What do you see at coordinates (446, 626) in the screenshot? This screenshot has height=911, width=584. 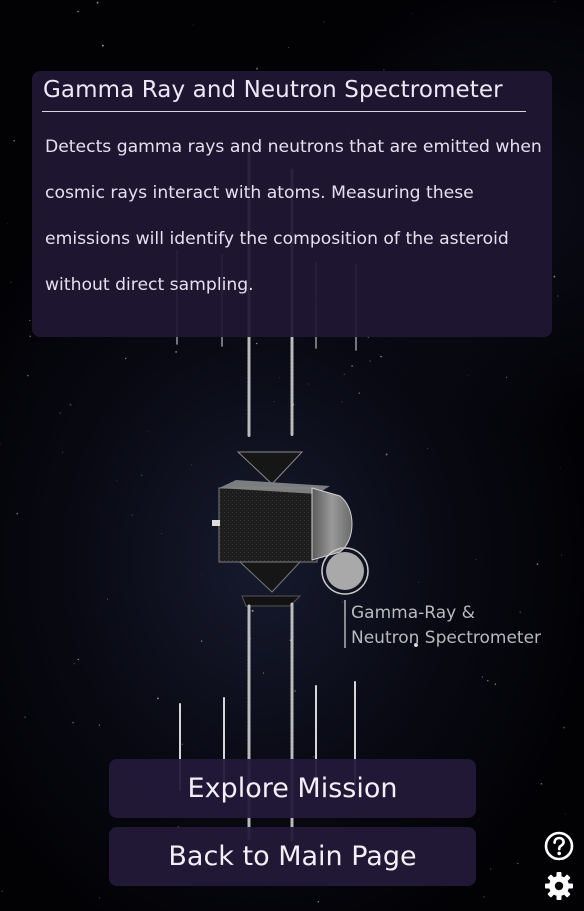 I see `instrument-label: Gamma-Ray & Neutron Spectrometer` at bounding box center [446, 626].